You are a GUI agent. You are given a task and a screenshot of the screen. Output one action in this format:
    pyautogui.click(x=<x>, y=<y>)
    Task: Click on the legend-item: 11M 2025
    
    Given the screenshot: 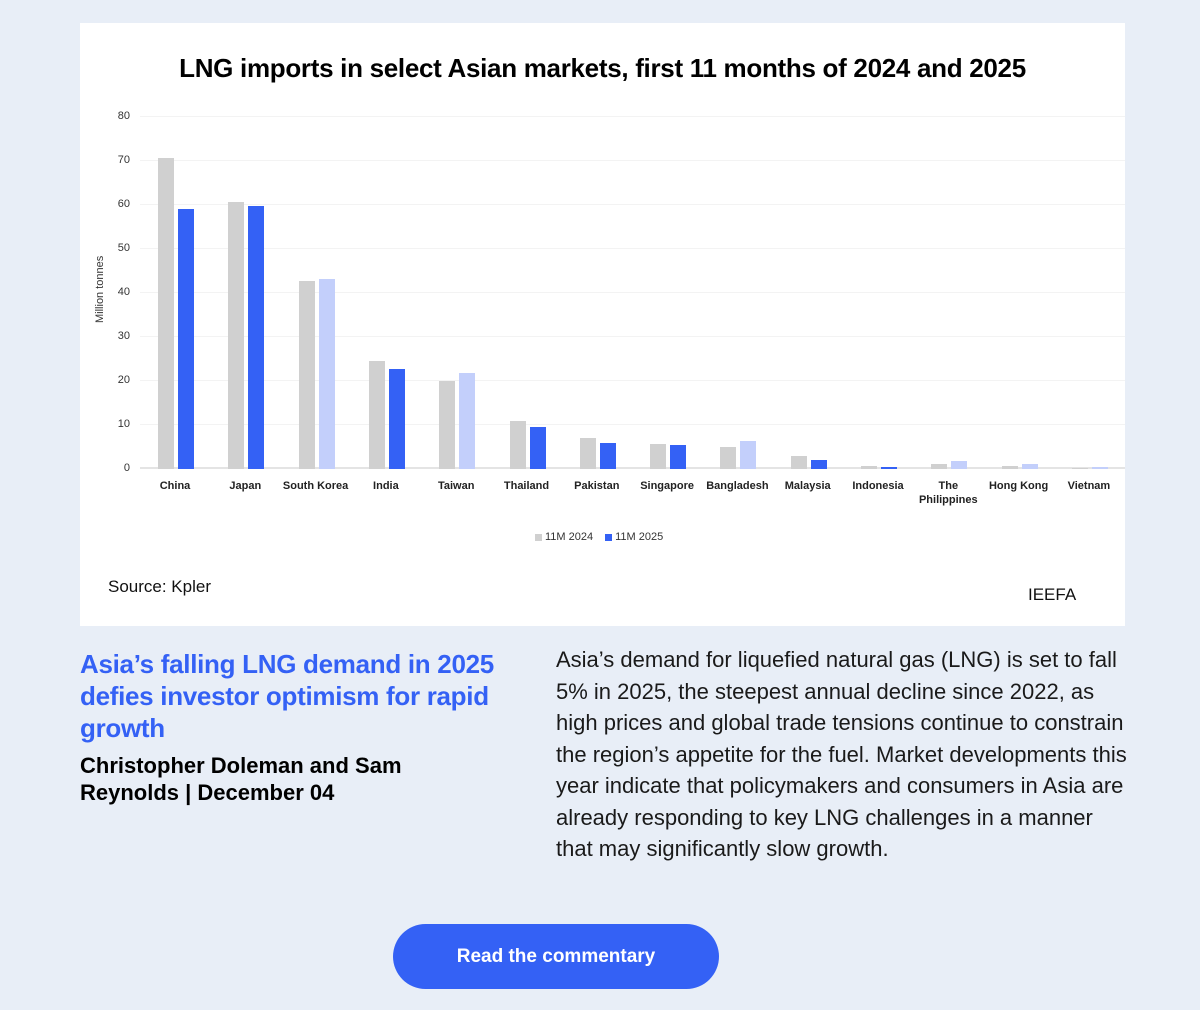 What is the action you would take?
    pyautogui.click(x=634, y=537)
    